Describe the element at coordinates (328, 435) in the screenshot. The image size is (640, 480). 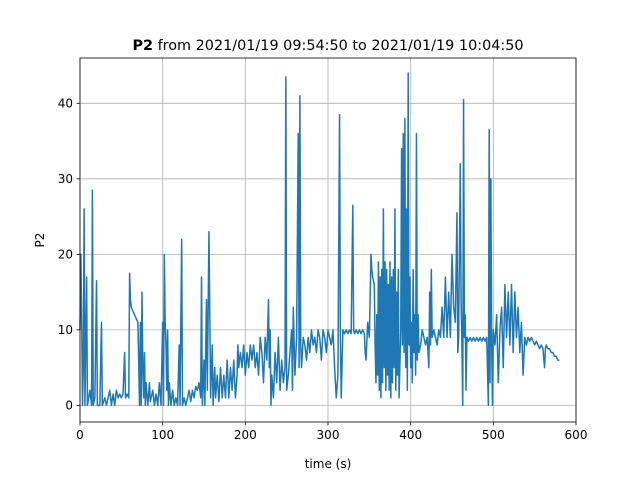
I see `x-tick-label: 300` at that location.